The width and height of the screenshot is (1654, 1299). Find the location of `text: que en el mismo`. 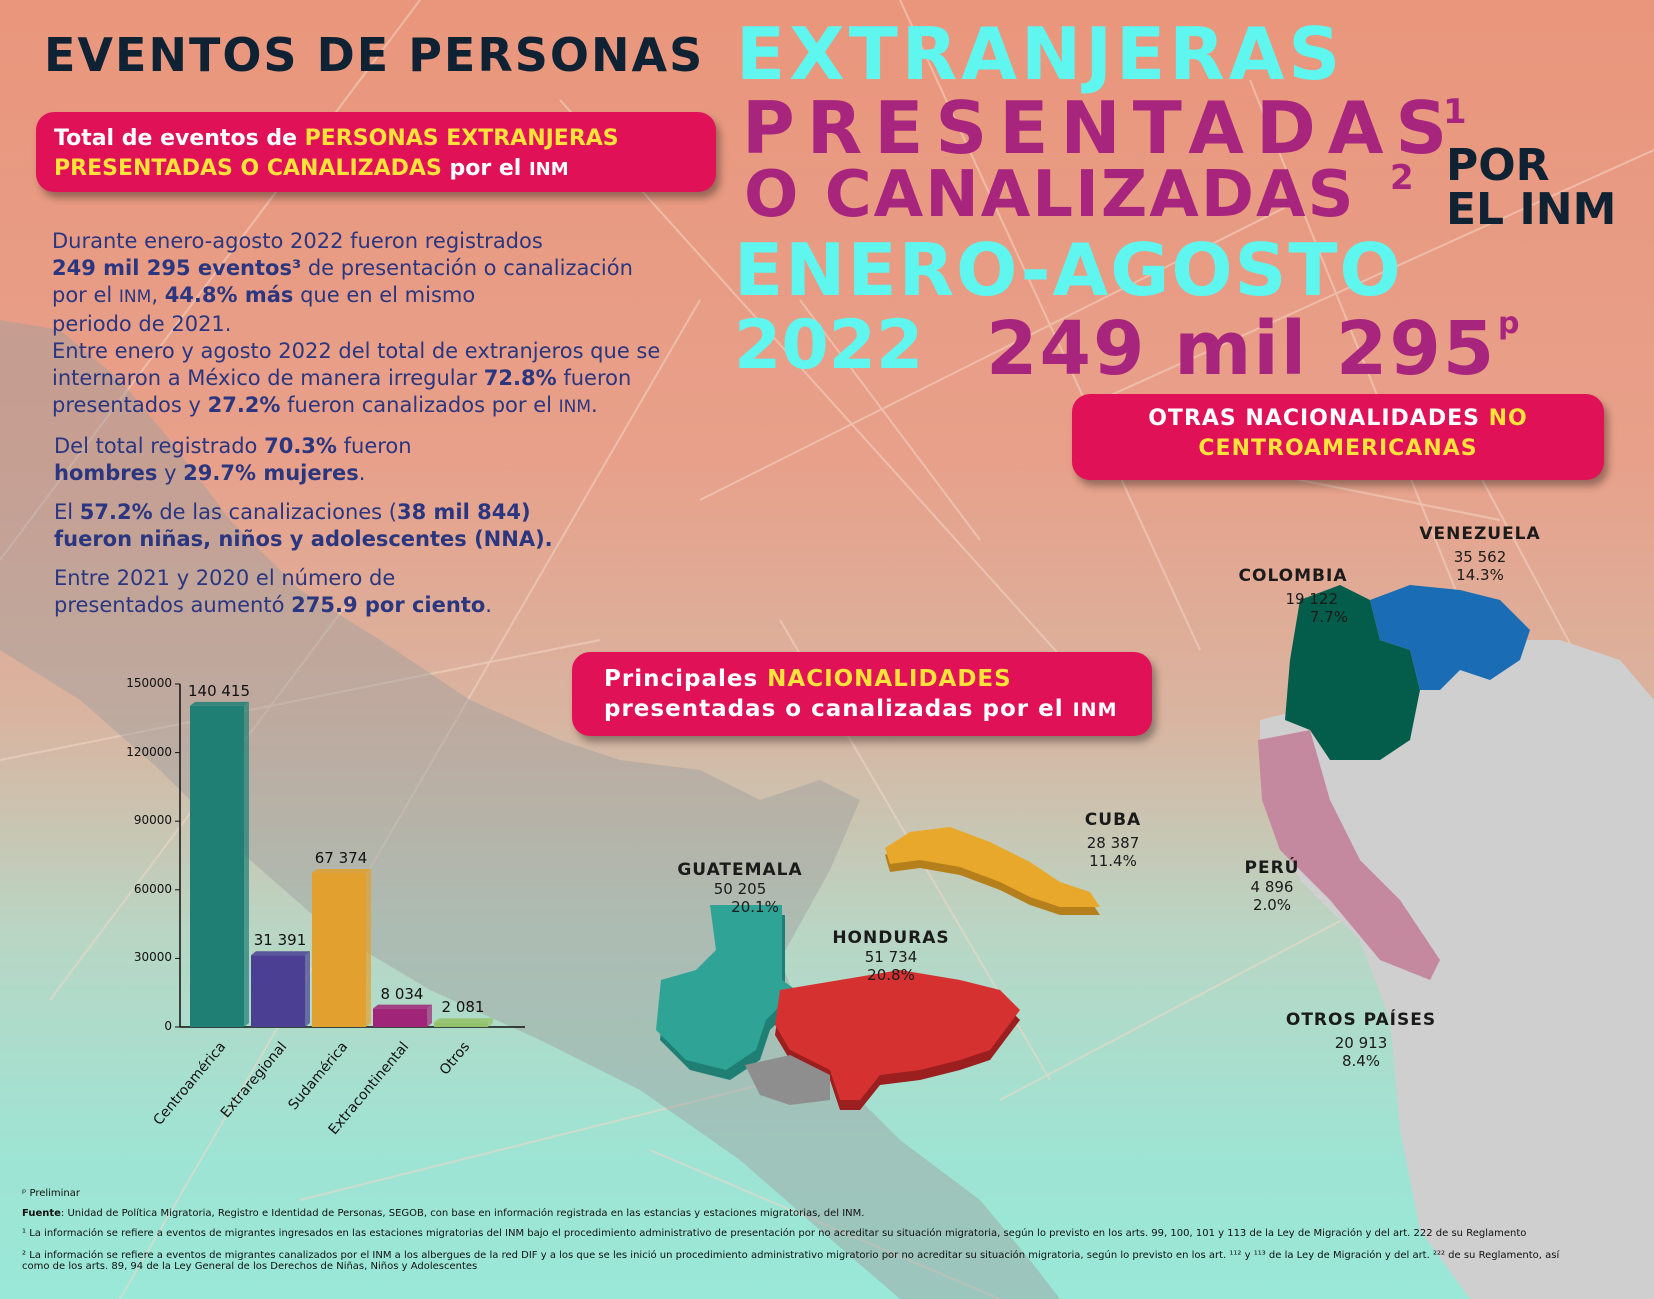

text: que en el mismo is located at coordinates (384, 295).